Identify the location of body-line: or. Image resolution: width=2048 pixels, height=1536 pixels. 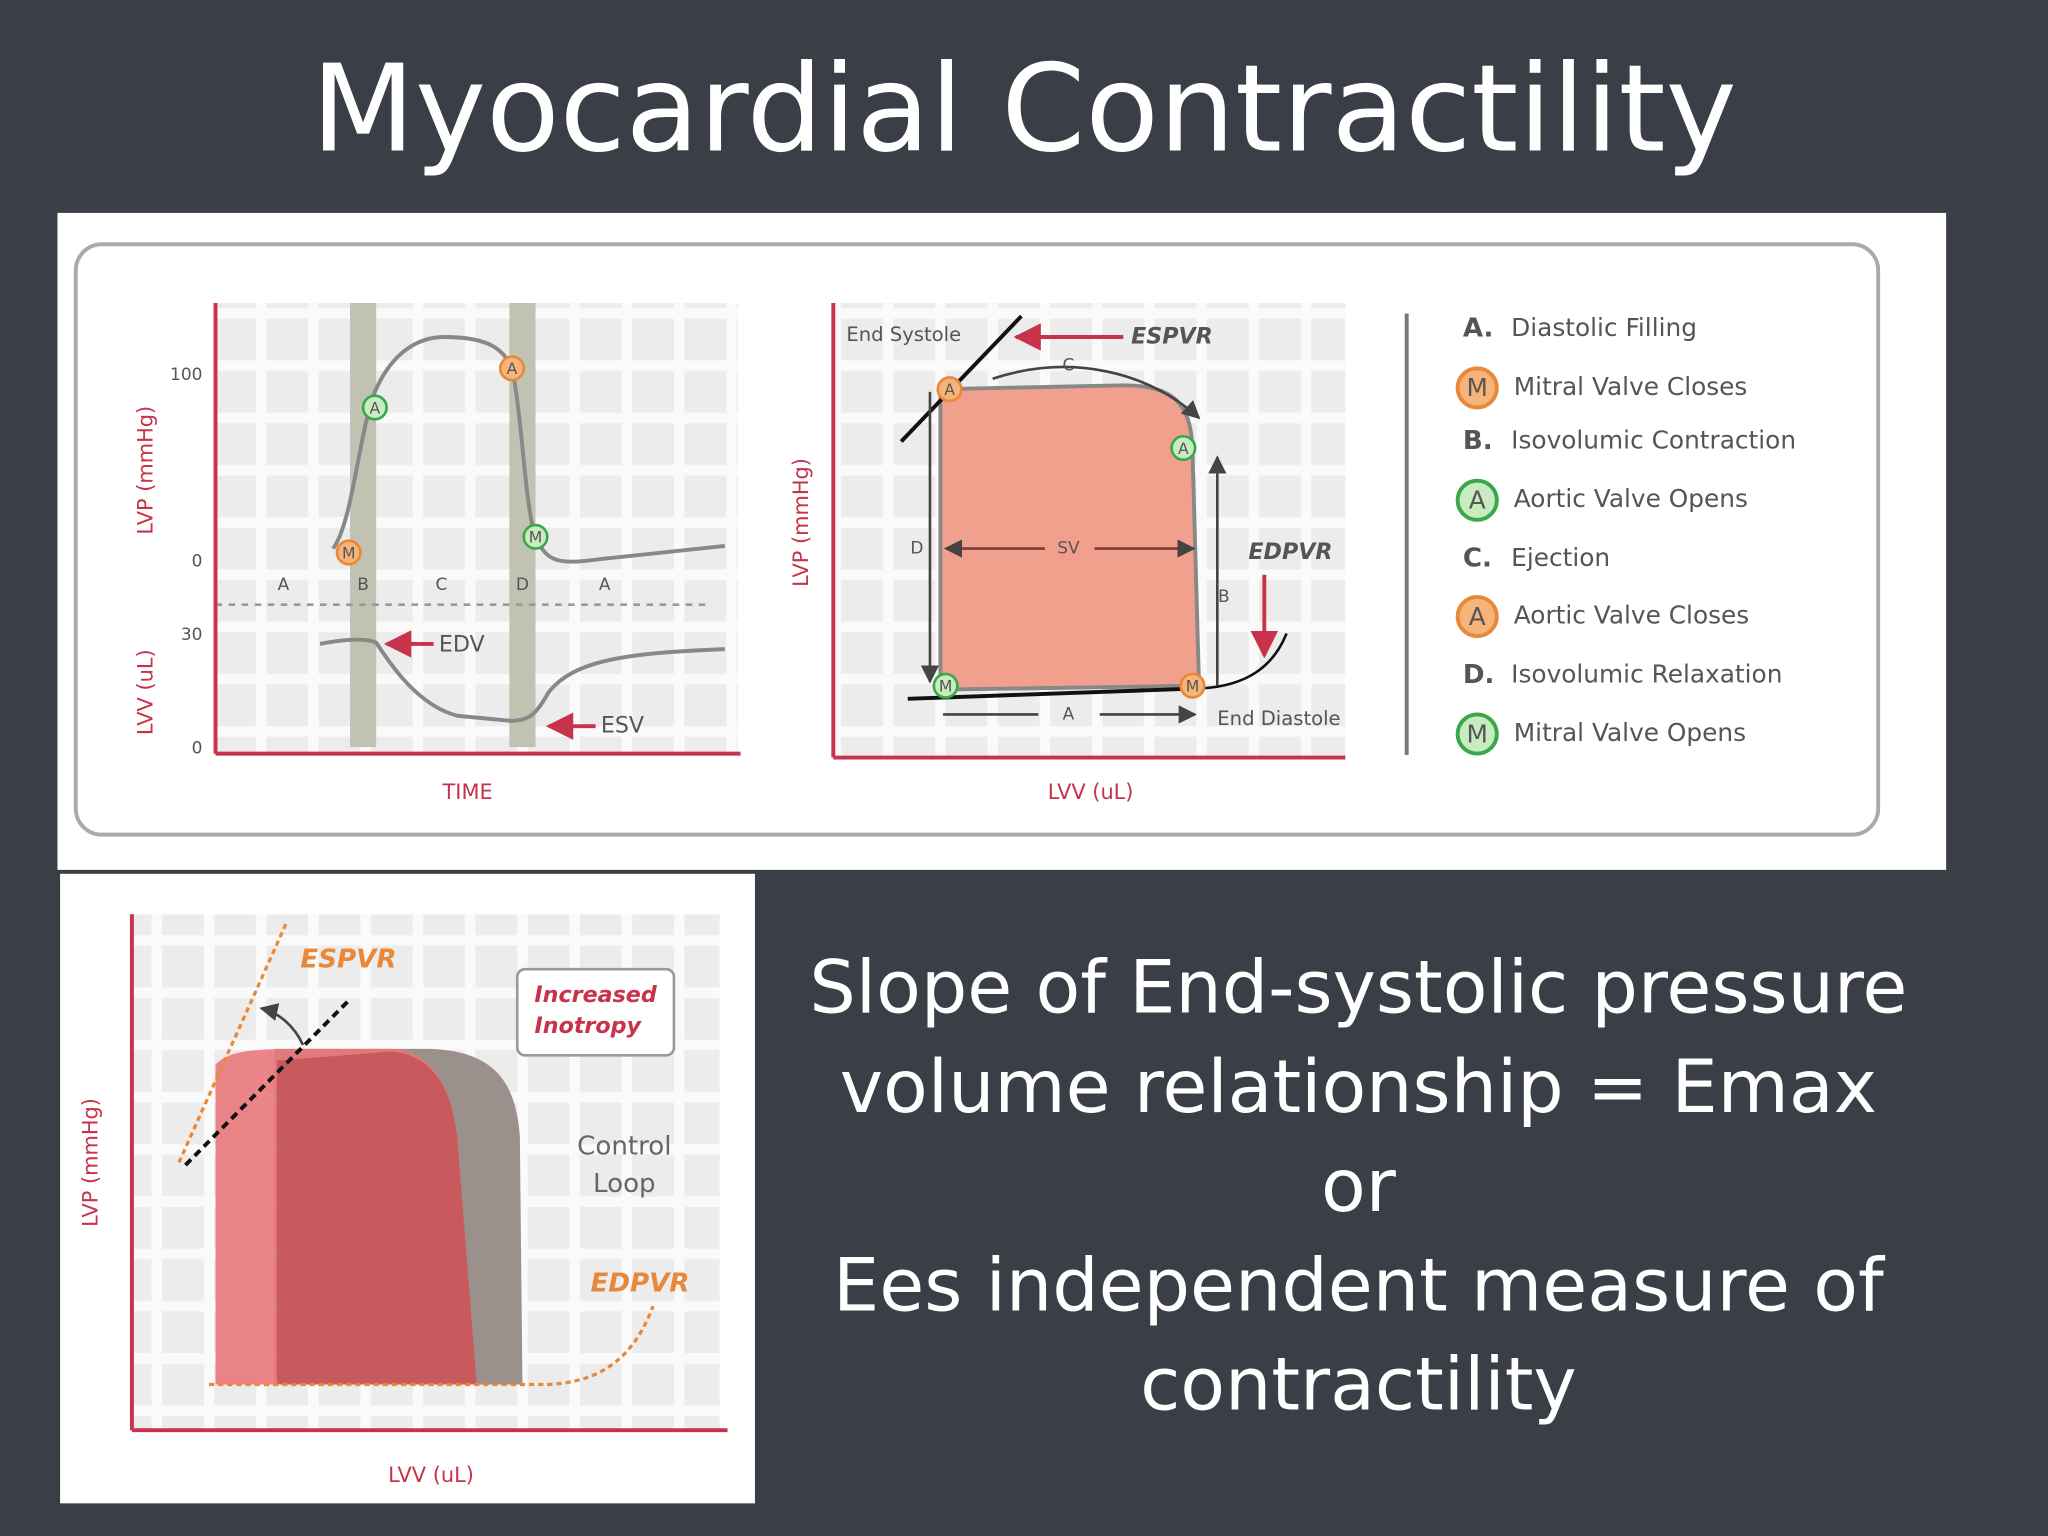
(1359, 1186).